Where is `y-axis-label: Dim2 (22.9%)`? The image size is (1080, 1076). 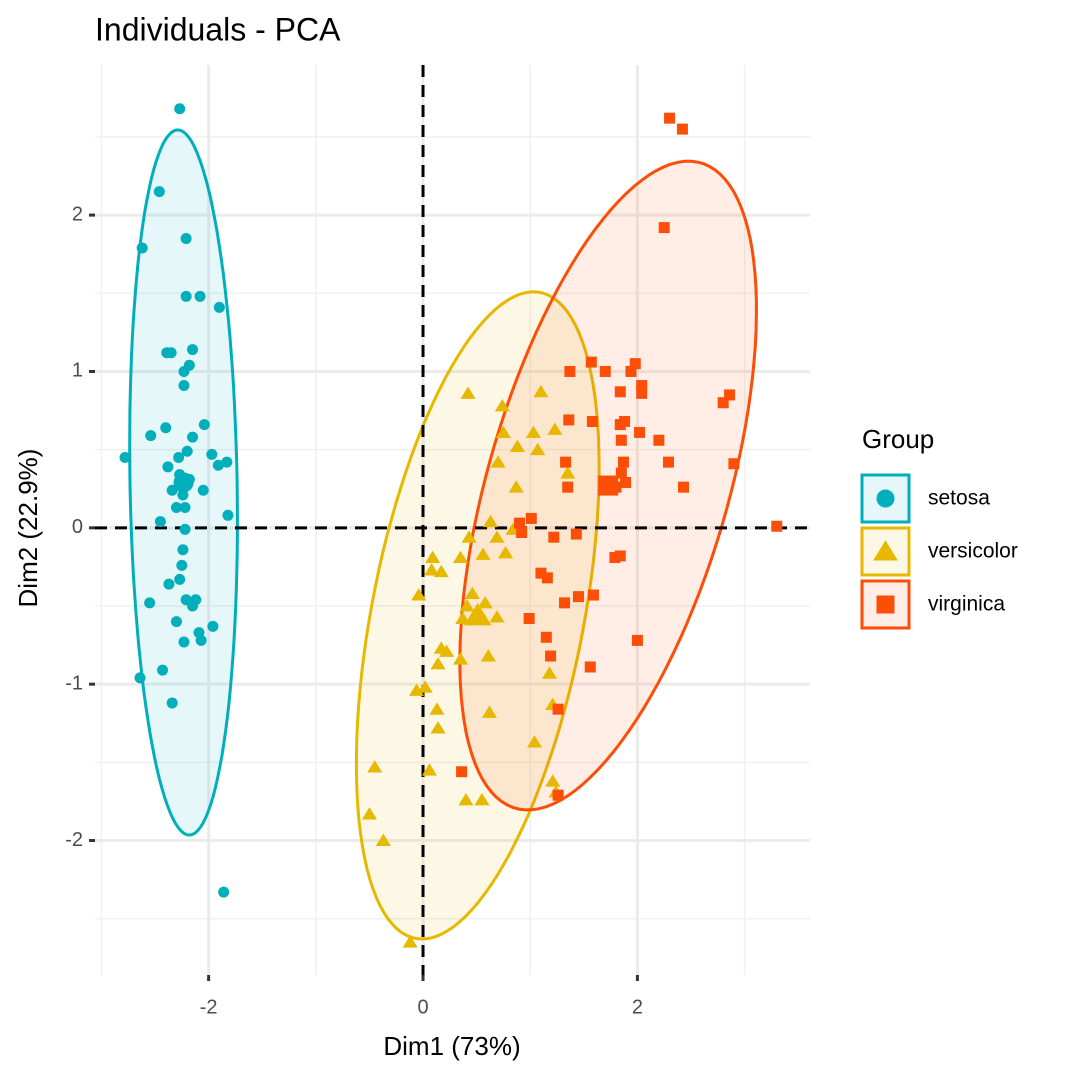
y-axis-label: Dim2 (22.9%) is located at coordinates (28, 528).